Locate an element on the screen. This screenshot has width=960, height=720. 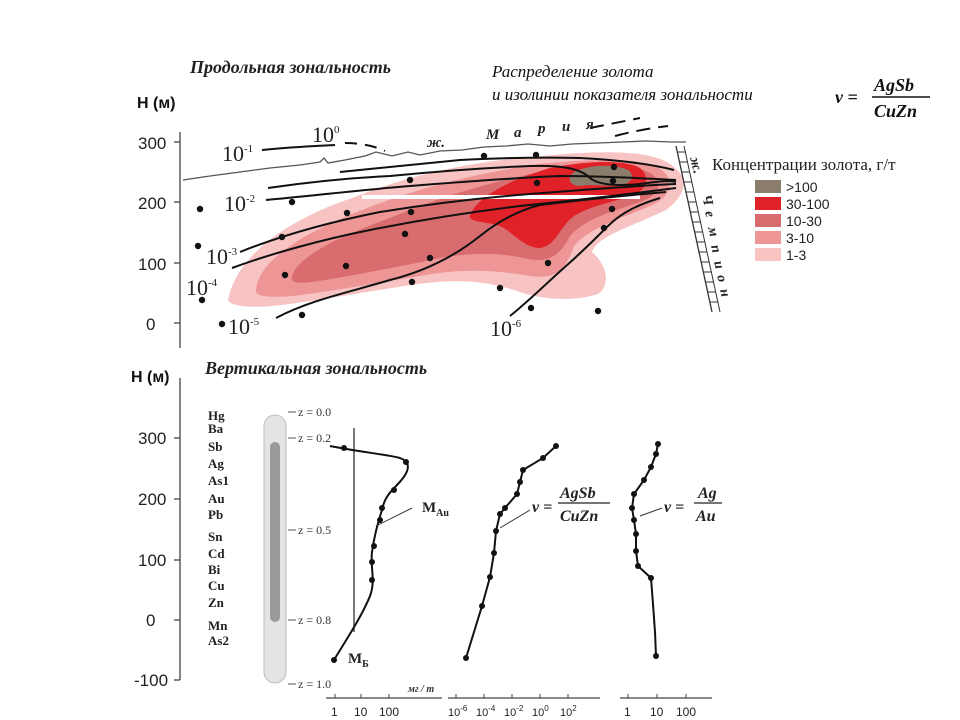
svg-text: >100 is located at coordinates (802, 187).